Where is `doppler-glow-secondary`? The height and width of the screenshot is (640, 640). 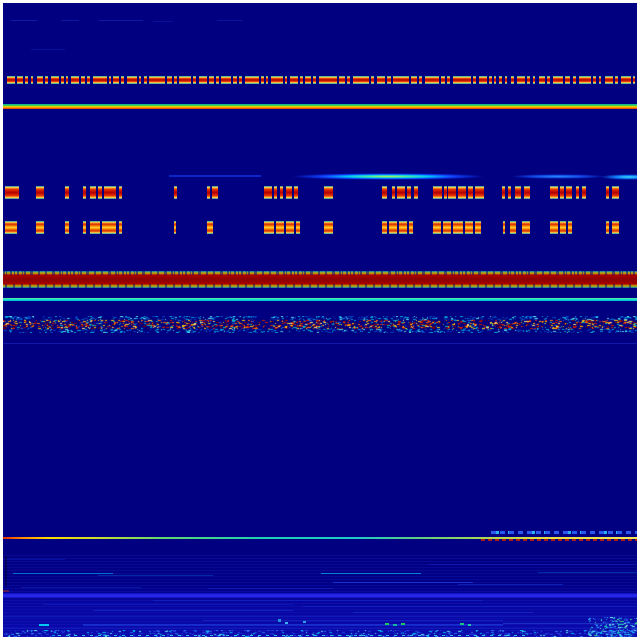 doppler-glow-secondary is located at coordinates (558, 176).